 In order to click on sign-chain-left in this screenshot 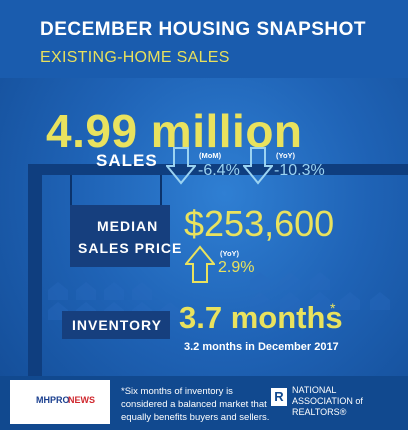, I will do `click(71, 190)`.